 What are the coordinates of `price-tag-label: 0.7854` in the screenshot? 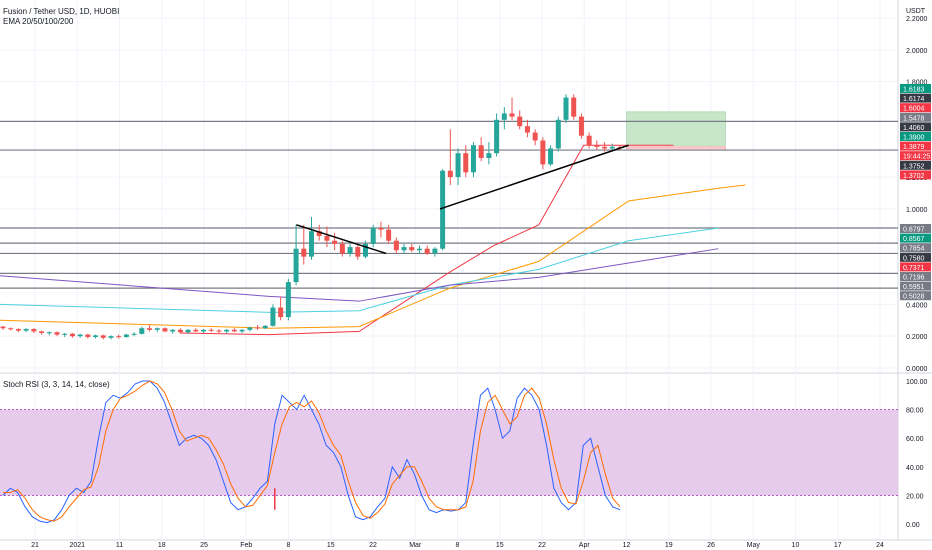 It's located at (914, 249).